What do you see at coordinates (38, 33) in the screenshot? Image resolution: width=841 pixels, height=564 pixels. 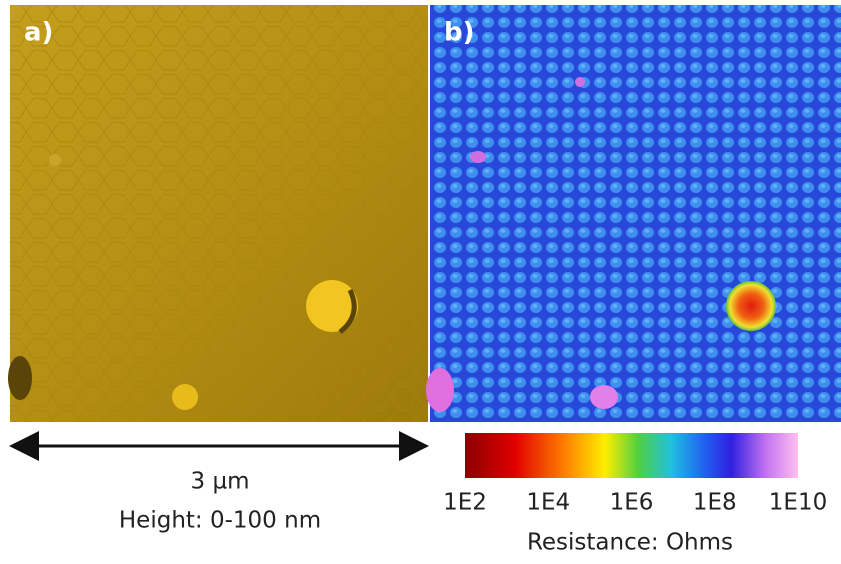 I see `panel-label: a)` at bounding box center [38, 33].